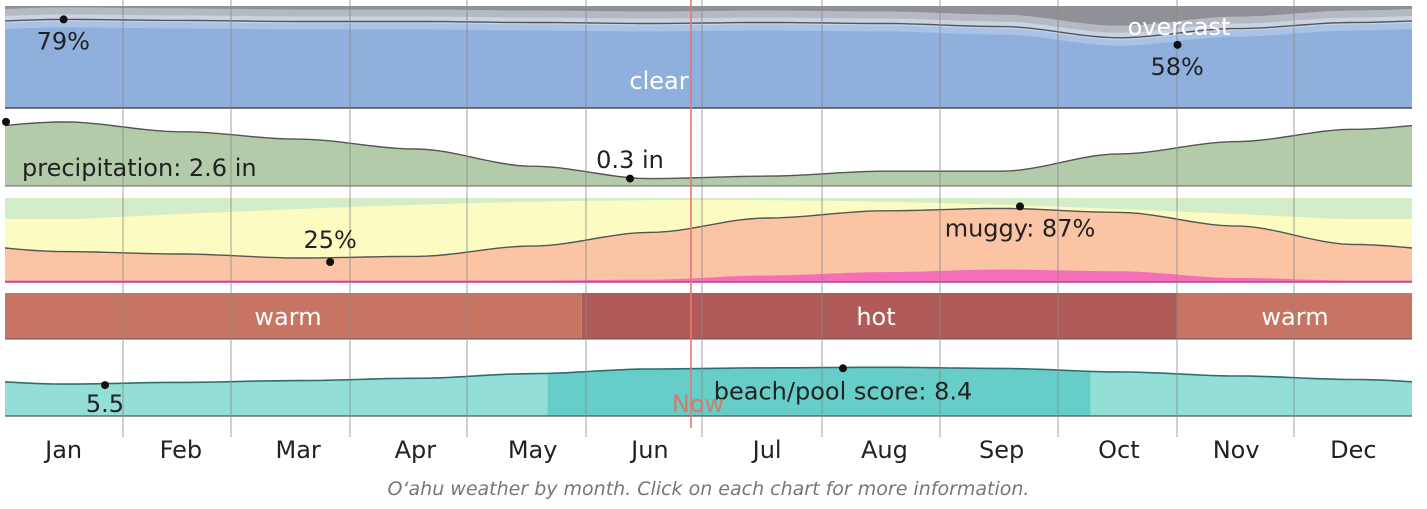 The image size is (1427, 509). Describe the element at coordinates (63, 19) in the screenshot. I see `cloud-dot-jan` at that location.